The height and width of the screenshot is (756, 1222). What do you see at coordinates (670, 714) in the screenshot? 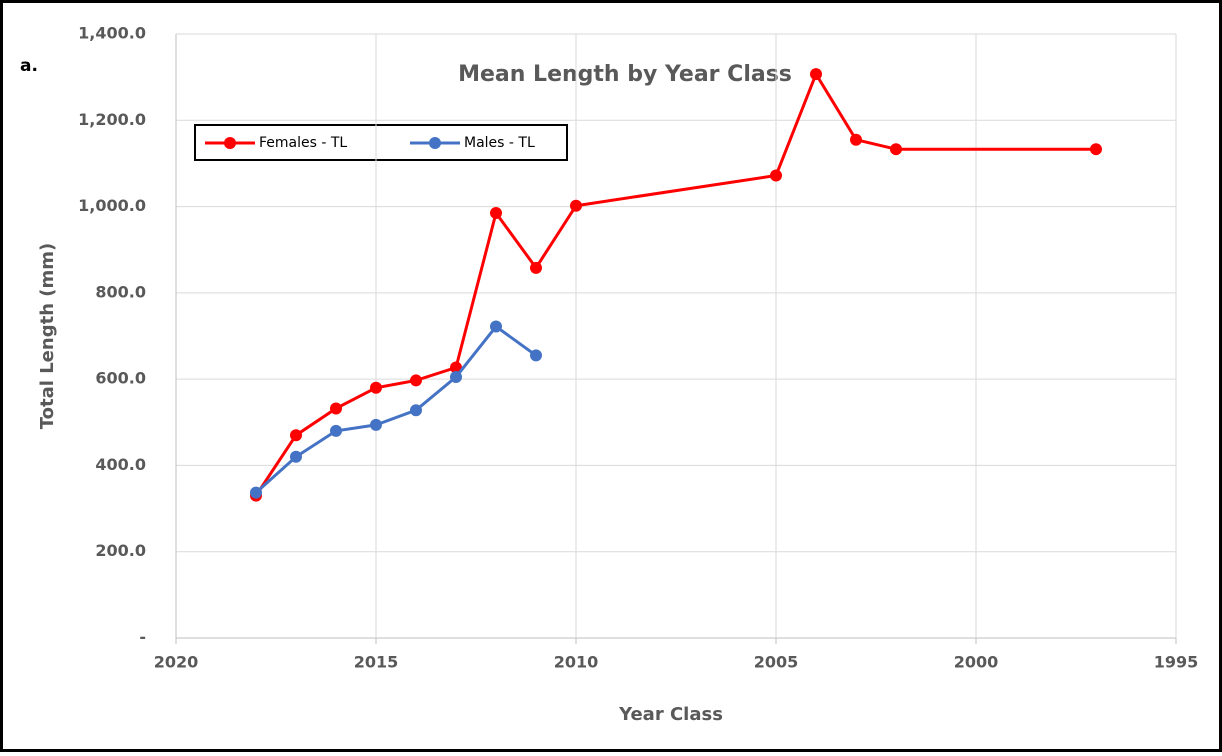
I see `x-axis-title: Year Class` at bounding box center [670, 714].